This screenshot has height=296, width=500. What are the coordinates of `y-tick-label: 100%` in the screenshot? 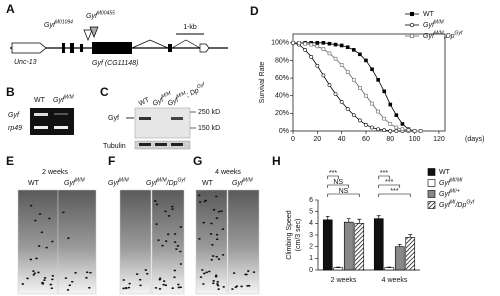 It's located at (280, 43).